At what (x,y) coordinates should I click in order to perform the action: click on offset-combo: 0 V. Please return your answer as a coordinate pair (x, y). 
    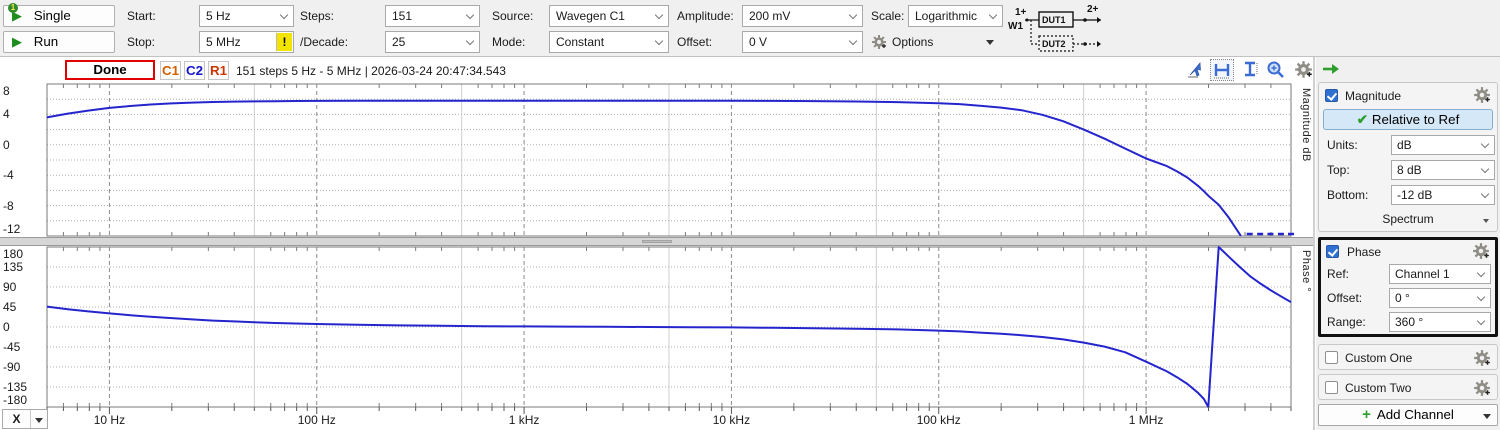
    Looking at the image, I should click on (802, 42).